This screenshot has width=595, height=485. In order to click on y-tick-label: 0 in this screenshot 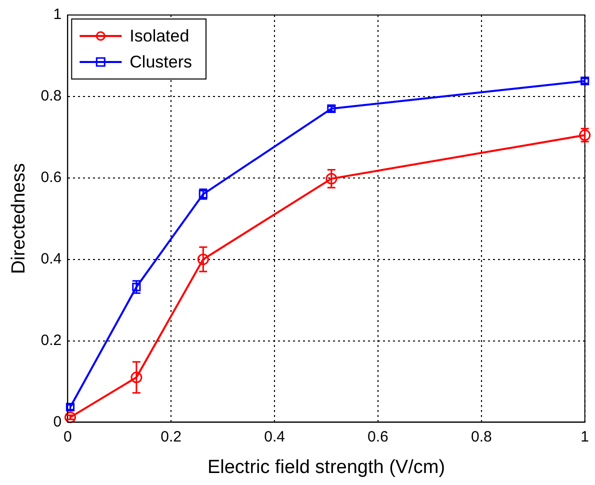, I will do `click(57, 421)`.